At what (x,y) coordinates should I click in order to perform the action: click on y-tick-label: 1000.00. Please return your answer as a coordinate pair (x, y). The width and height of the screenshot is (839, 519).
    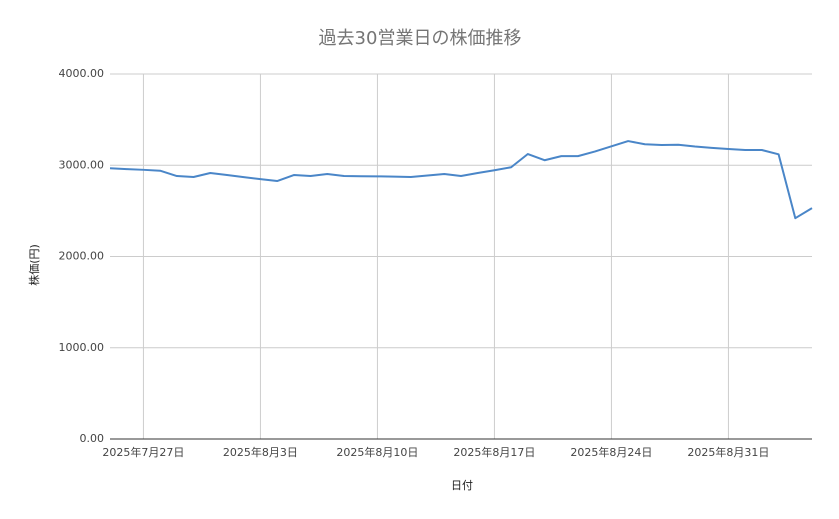
    Looking at the image, I should click on (82, 347).